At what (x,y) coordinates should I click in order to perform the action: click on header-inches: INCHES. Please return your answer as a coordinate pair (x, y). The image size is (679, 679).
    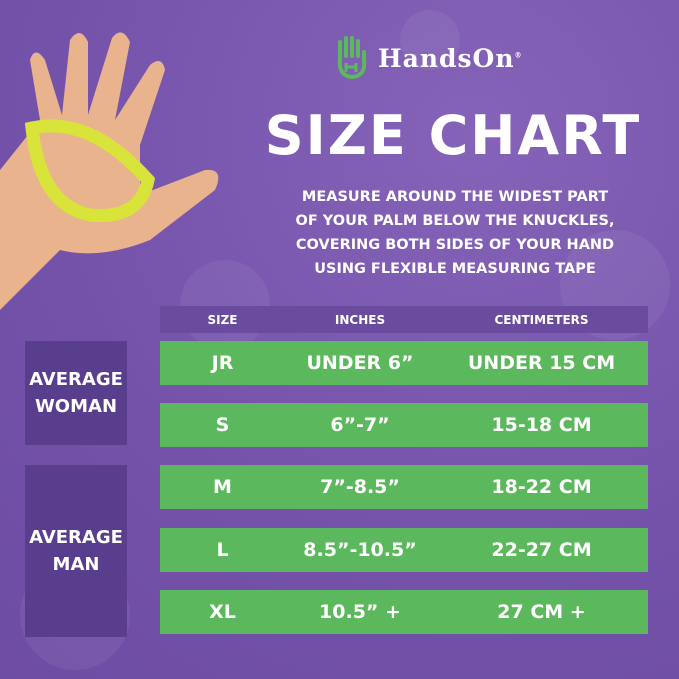
    Looking at the image, I should click on (360, 319).